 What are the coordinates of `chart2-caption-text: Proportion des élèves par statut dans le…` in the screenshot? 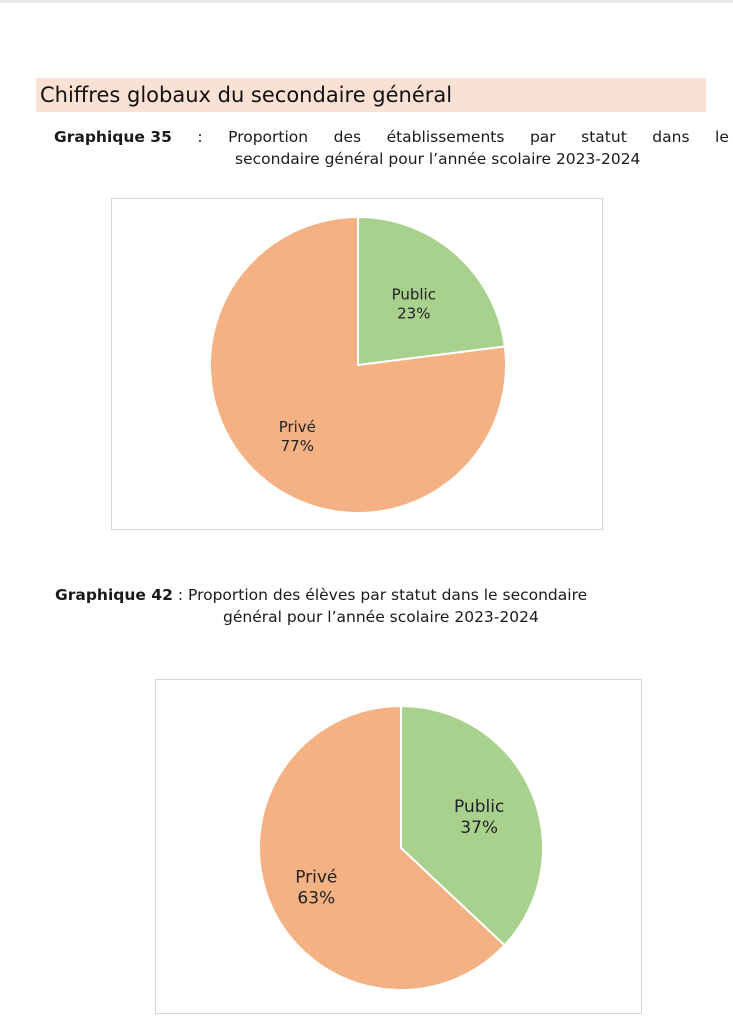 It's located at (388, 595).